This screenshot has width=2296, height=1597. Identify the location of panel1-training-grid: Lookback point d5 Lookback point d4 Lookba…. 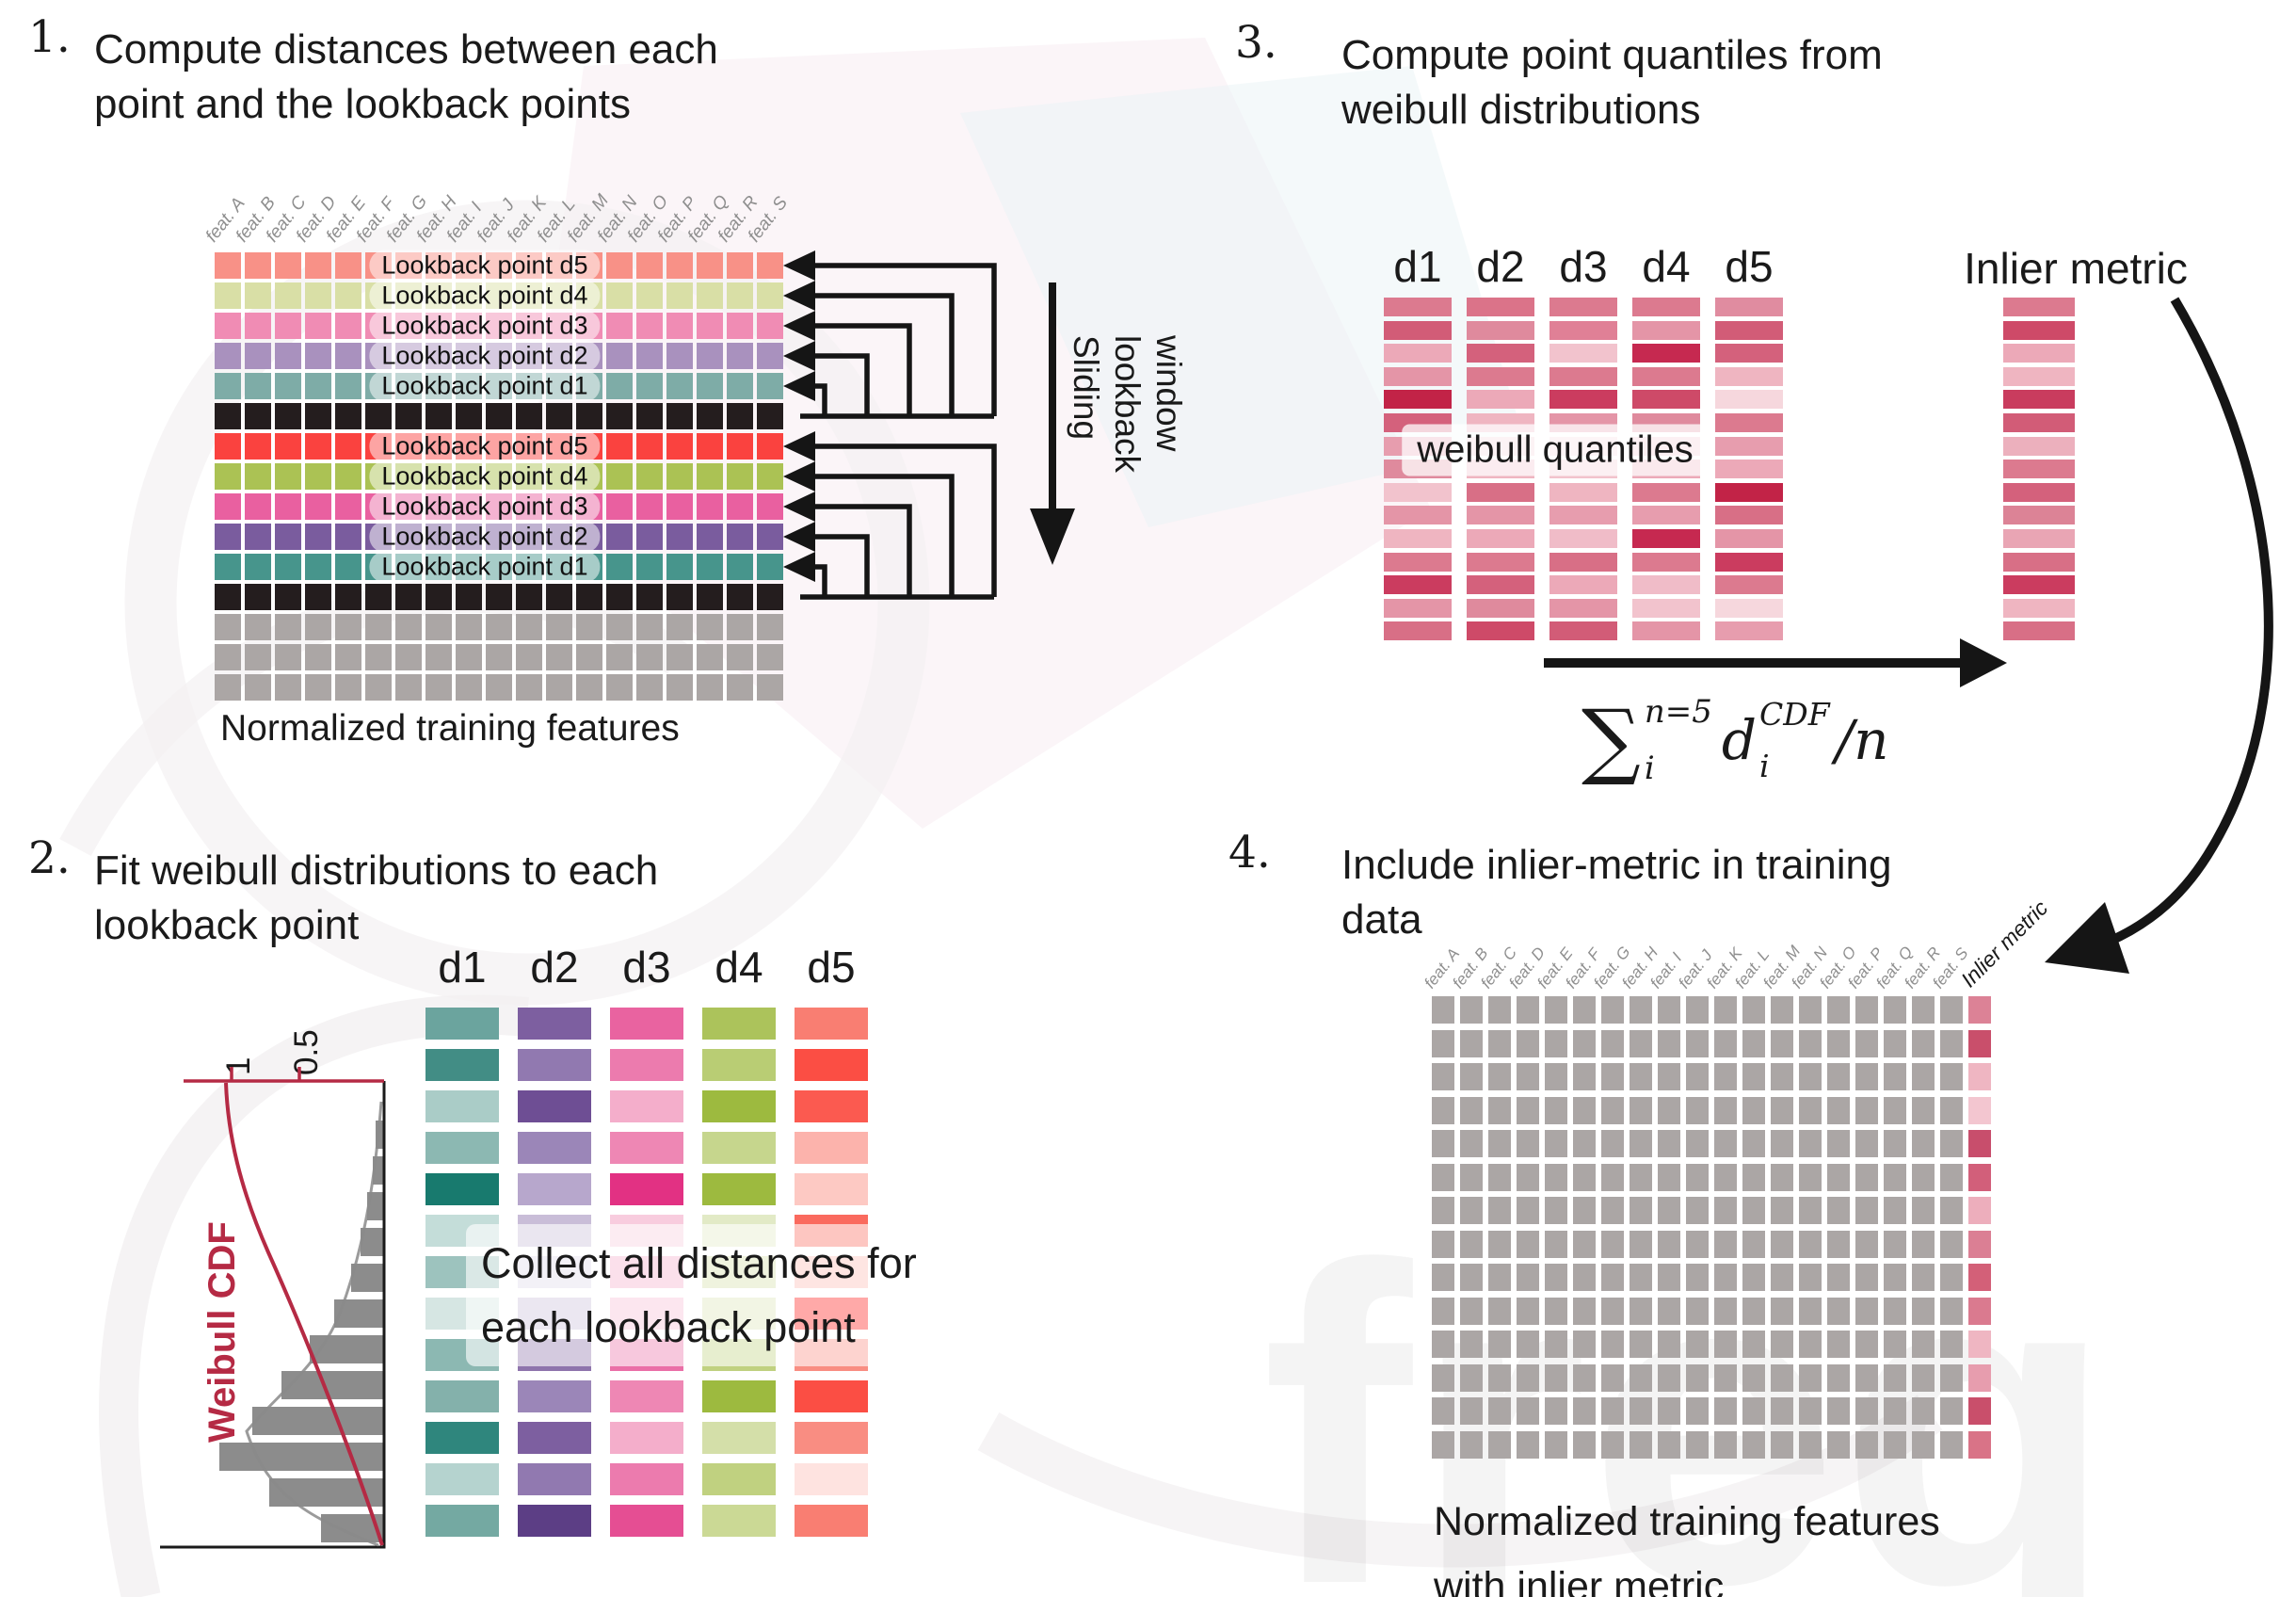
(499, 475).